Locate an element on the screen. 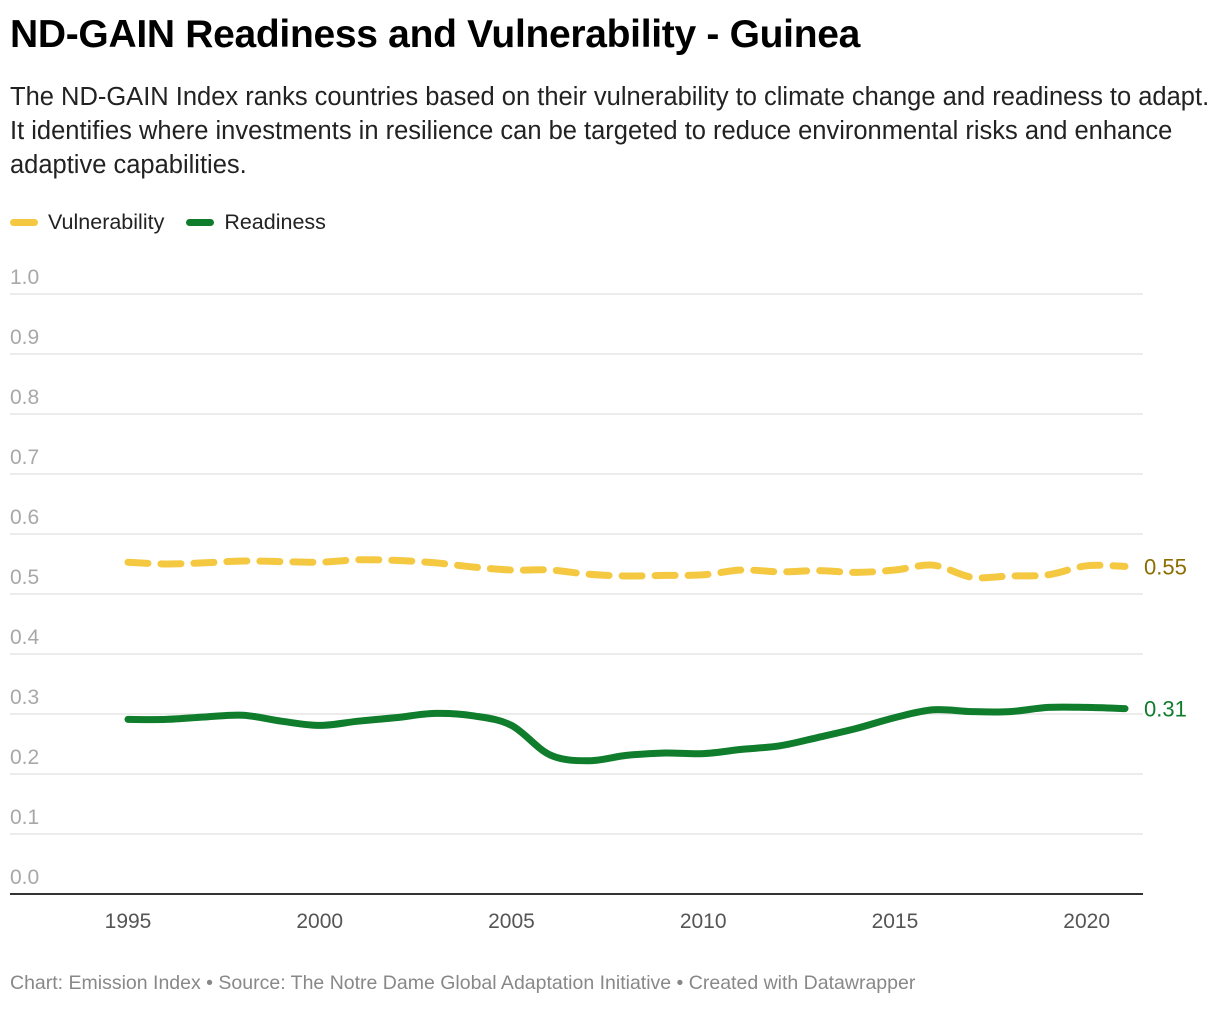 This screenshot has width=1220, height=1010. x-tick-label: 2005 is located at coordinates (511, 921).